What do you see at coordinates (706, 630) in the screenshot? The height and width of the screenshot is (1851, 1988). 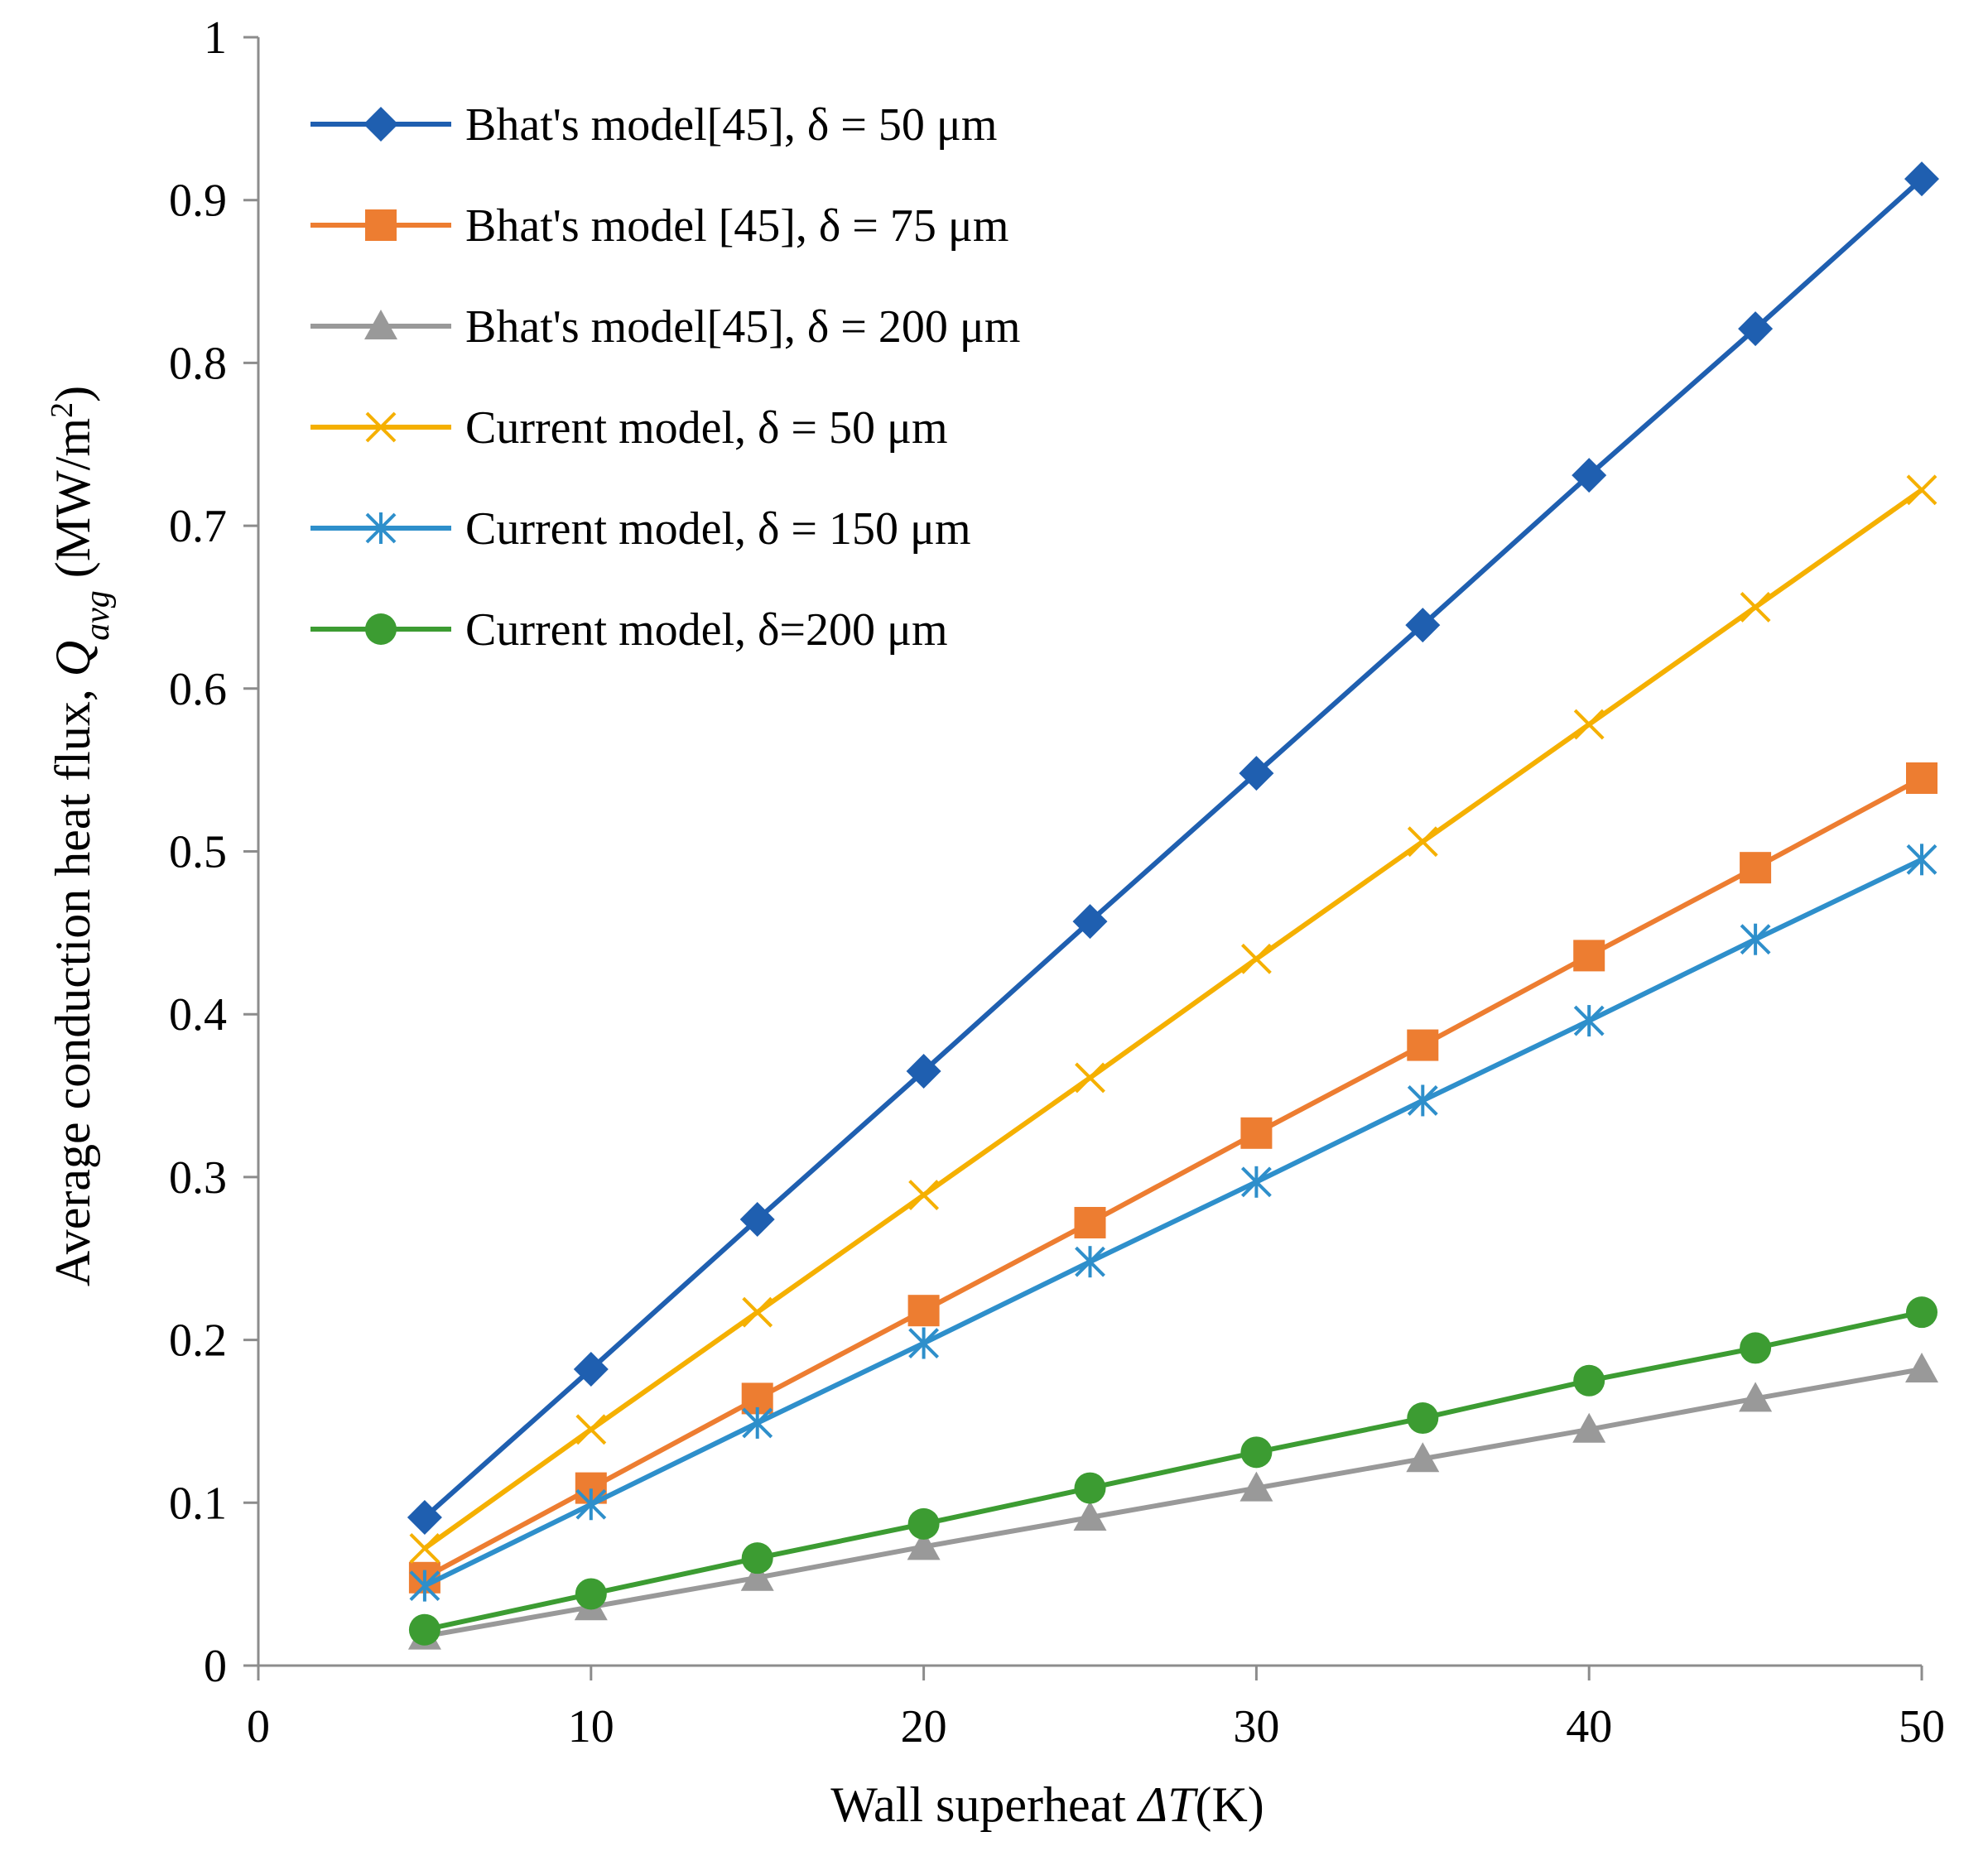 I see `legend-label: Current model, δ=200 μm` at bounding box center [706, 630].